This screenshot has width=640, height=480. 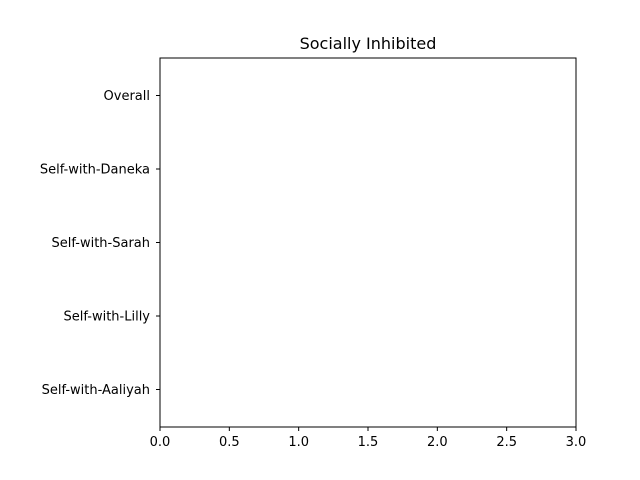 What do you see at coordinates (368, 442) in the screenshot?
I see `x-tick-label: 1.5` at bounding box center [368, 442].